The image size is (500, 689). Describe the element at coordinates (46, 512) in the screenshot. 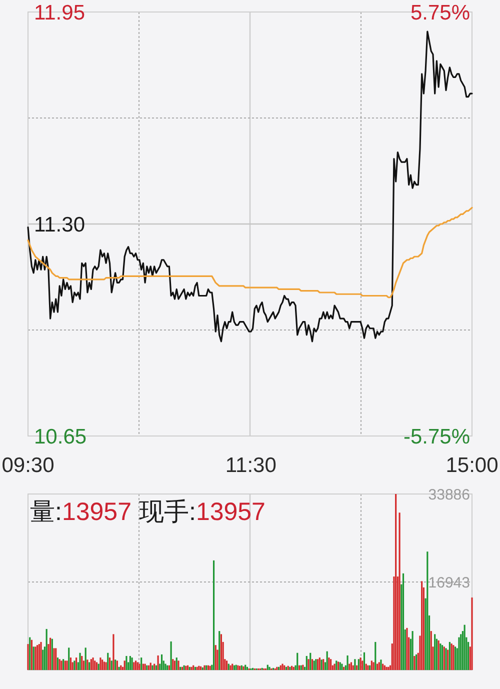

I see `annotation: 量:` at that location.